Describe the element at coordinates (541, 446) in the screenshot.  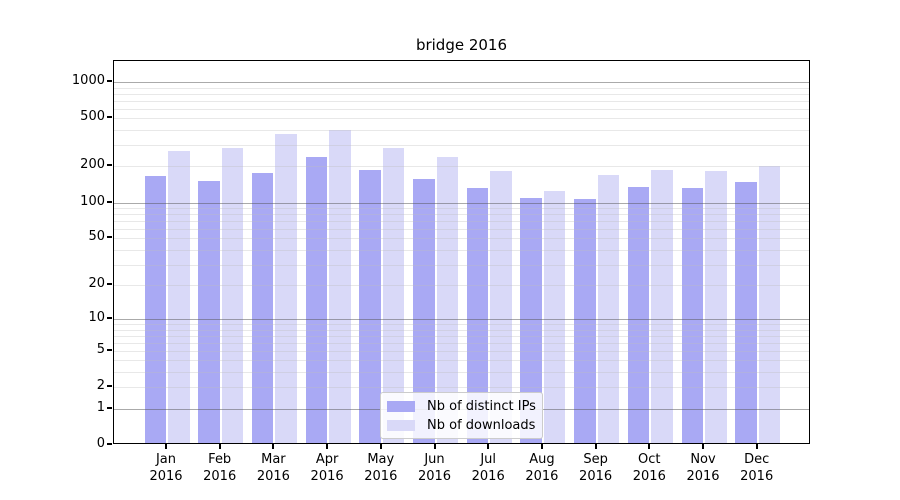
I see `x-tick-aug` at that location.